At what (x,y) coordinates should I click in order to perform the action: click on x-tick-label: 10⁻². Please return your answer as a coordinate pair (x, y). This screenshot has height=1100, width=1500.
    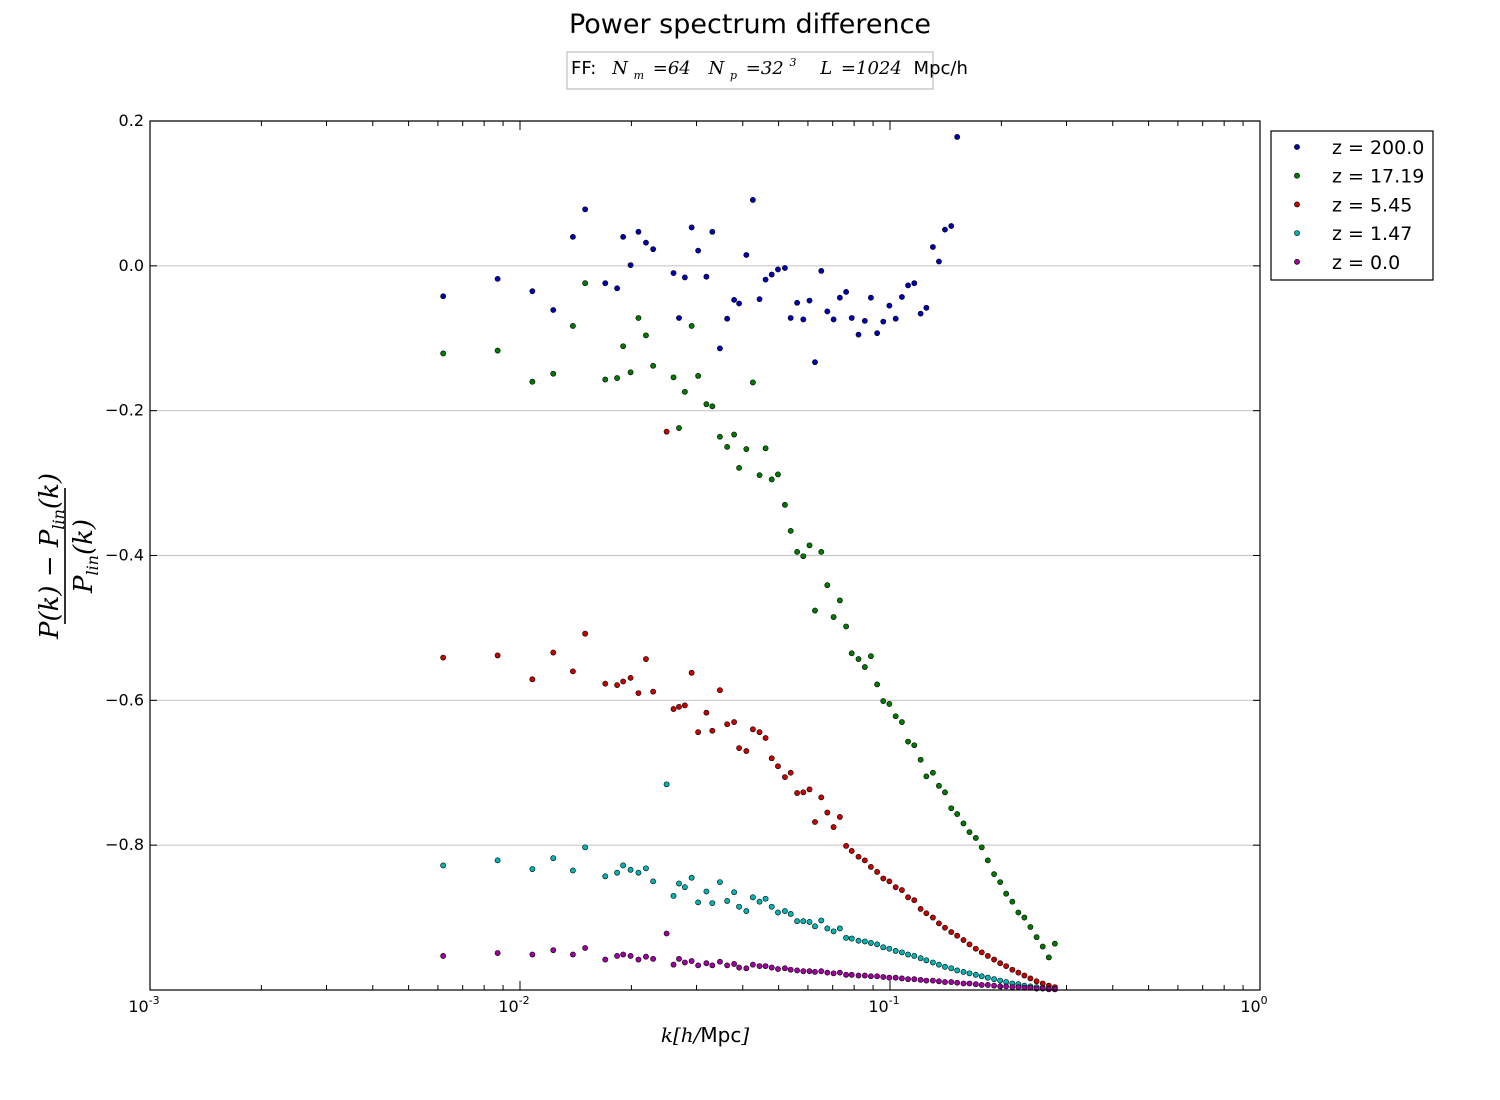
    Looking at the image, I should click on (513, 1005).